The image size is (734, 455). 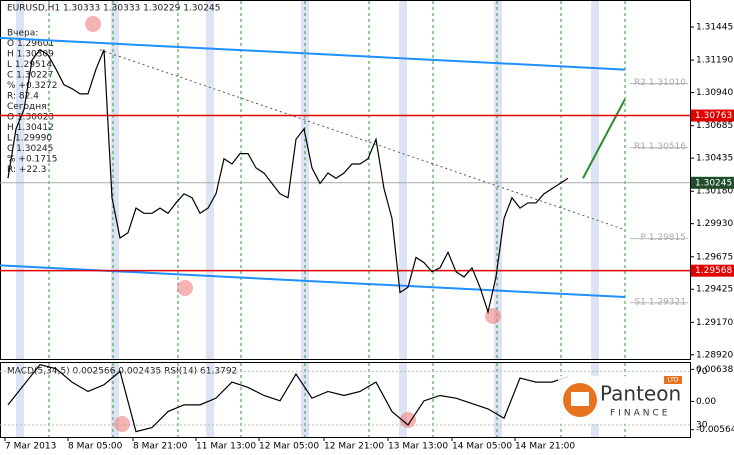 What do you see at coordinates (715, 430) in the screenshot?
I see `y2-tick-label: -0.00564` at bounding box center [715, 430].